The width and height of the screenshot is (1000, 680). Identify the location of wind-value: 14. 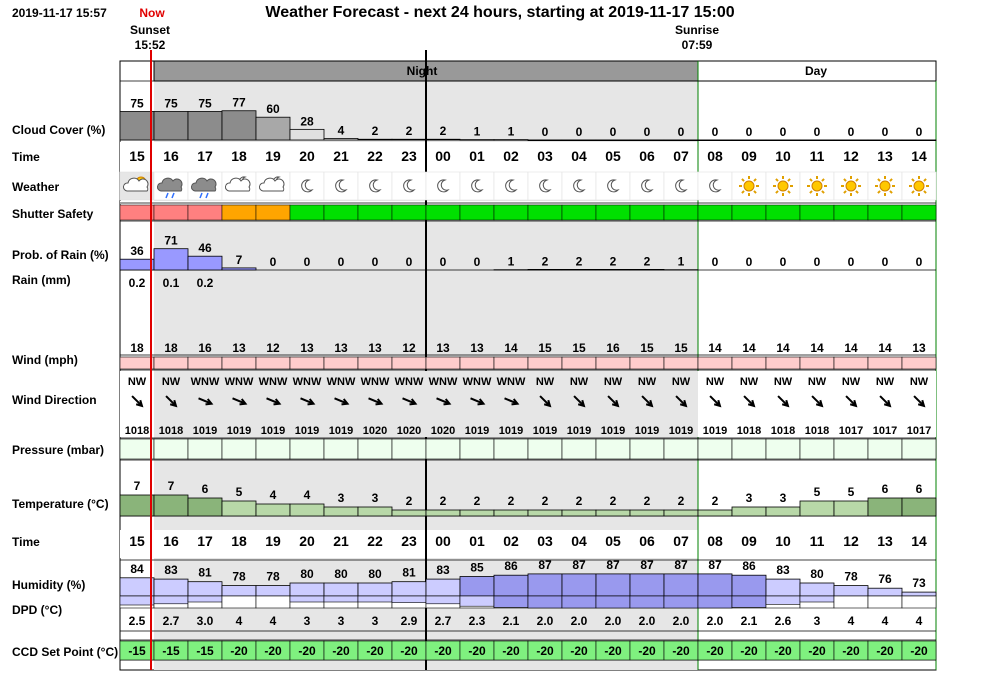
(817, 348).